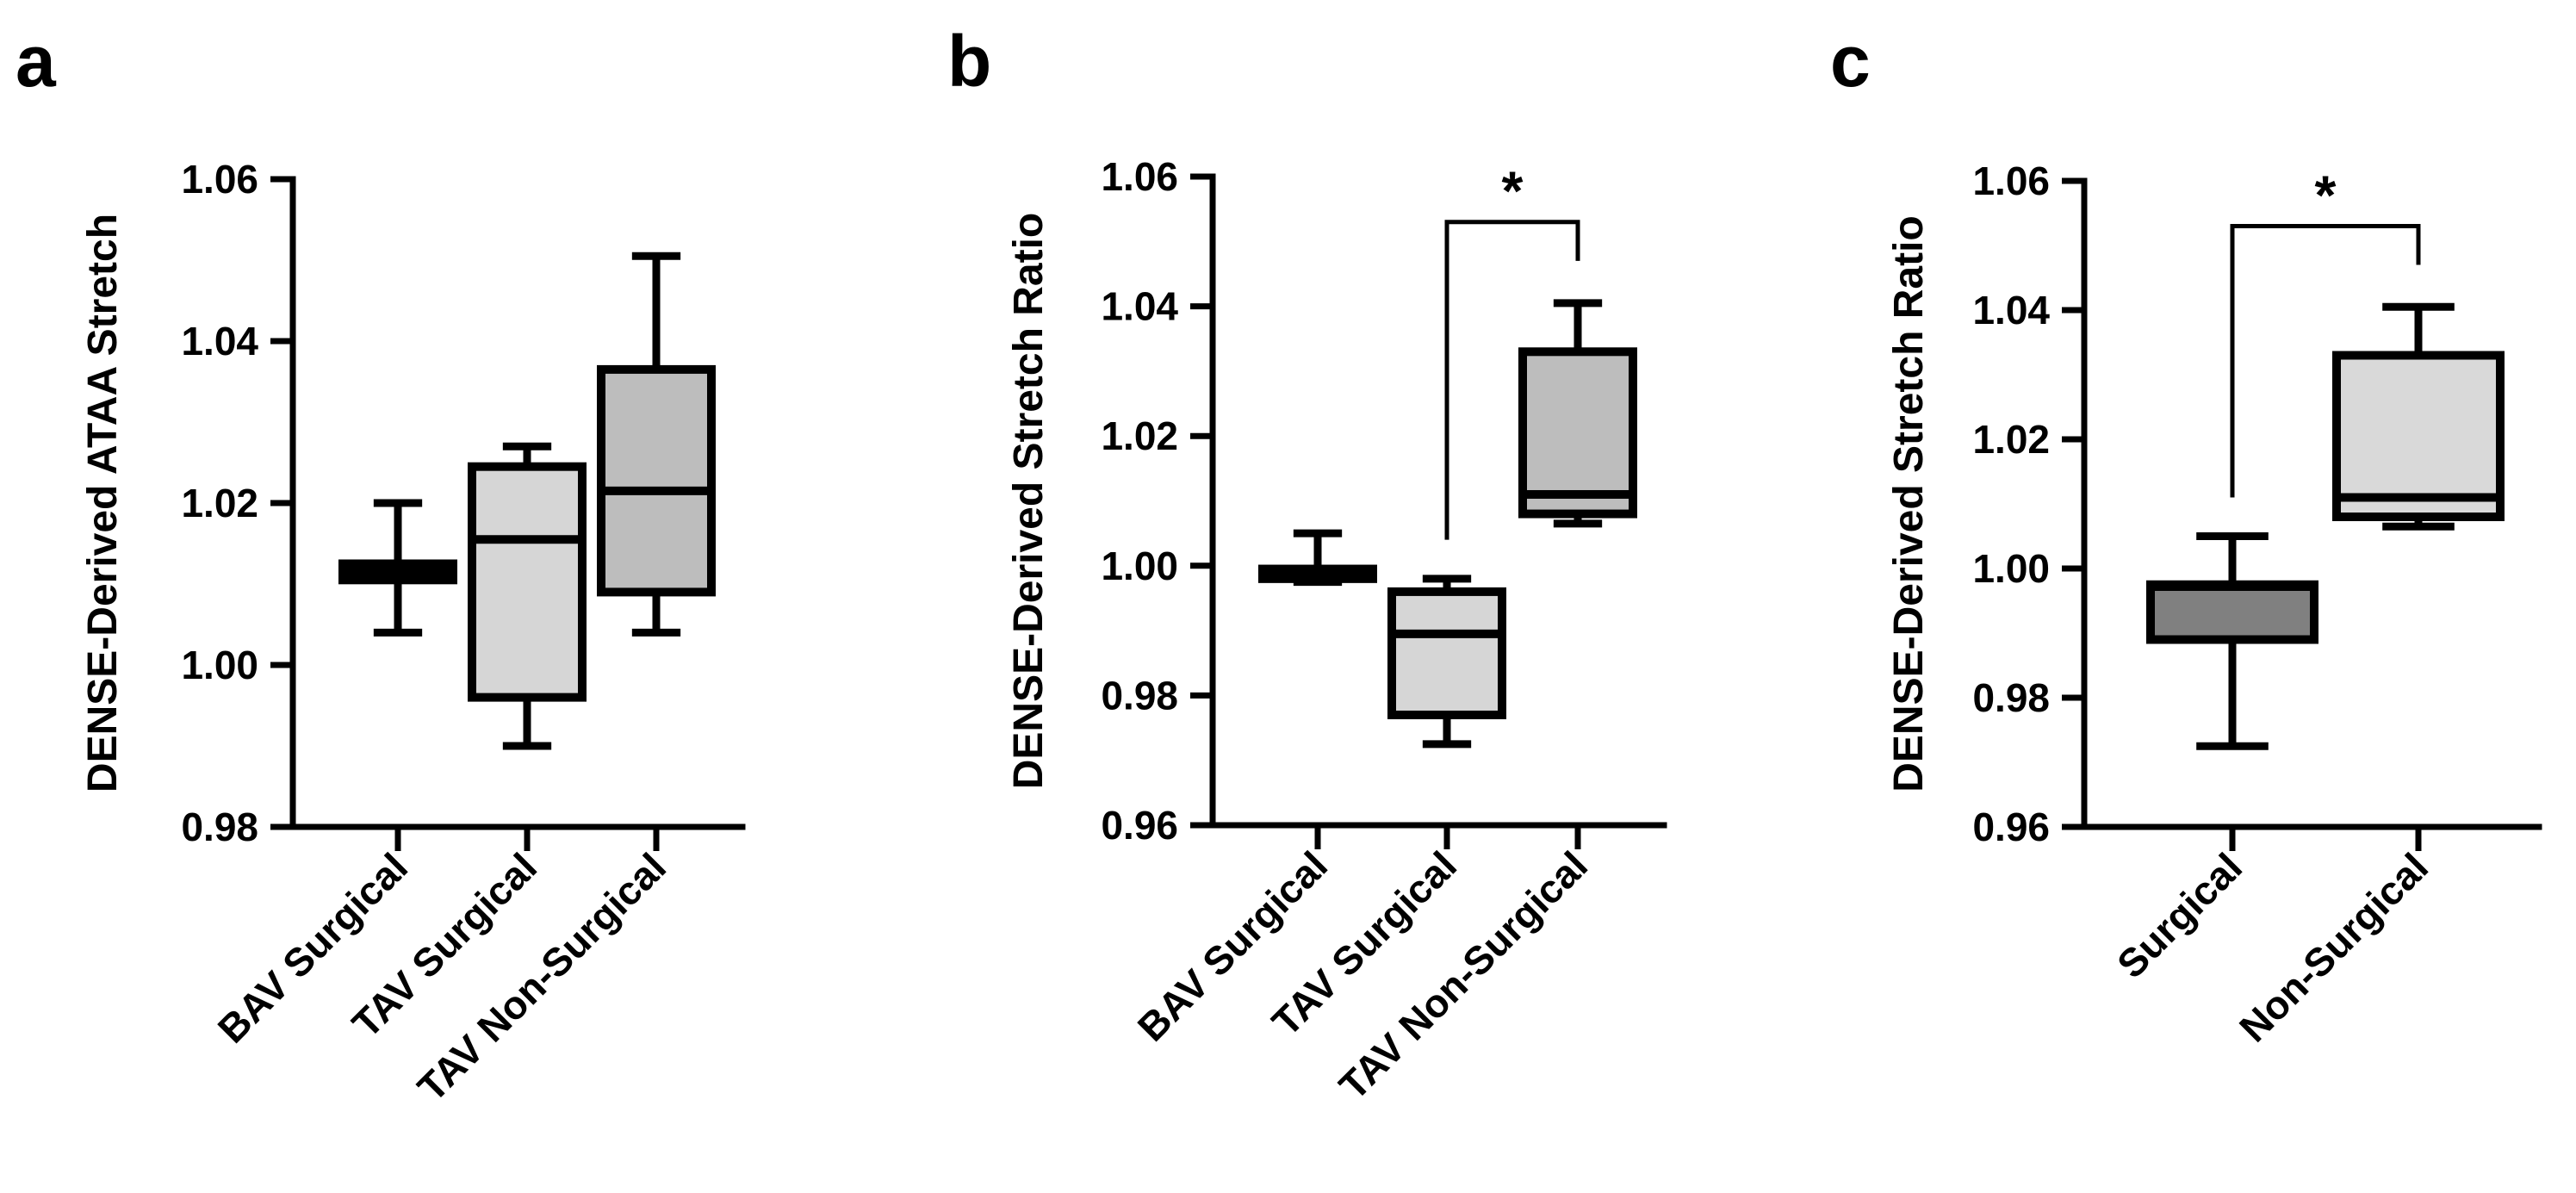 The image size is (2576, 1193). Describe the element at coordinates (969, 61) in the screenshot. I see `panel-letter: b` at that location.